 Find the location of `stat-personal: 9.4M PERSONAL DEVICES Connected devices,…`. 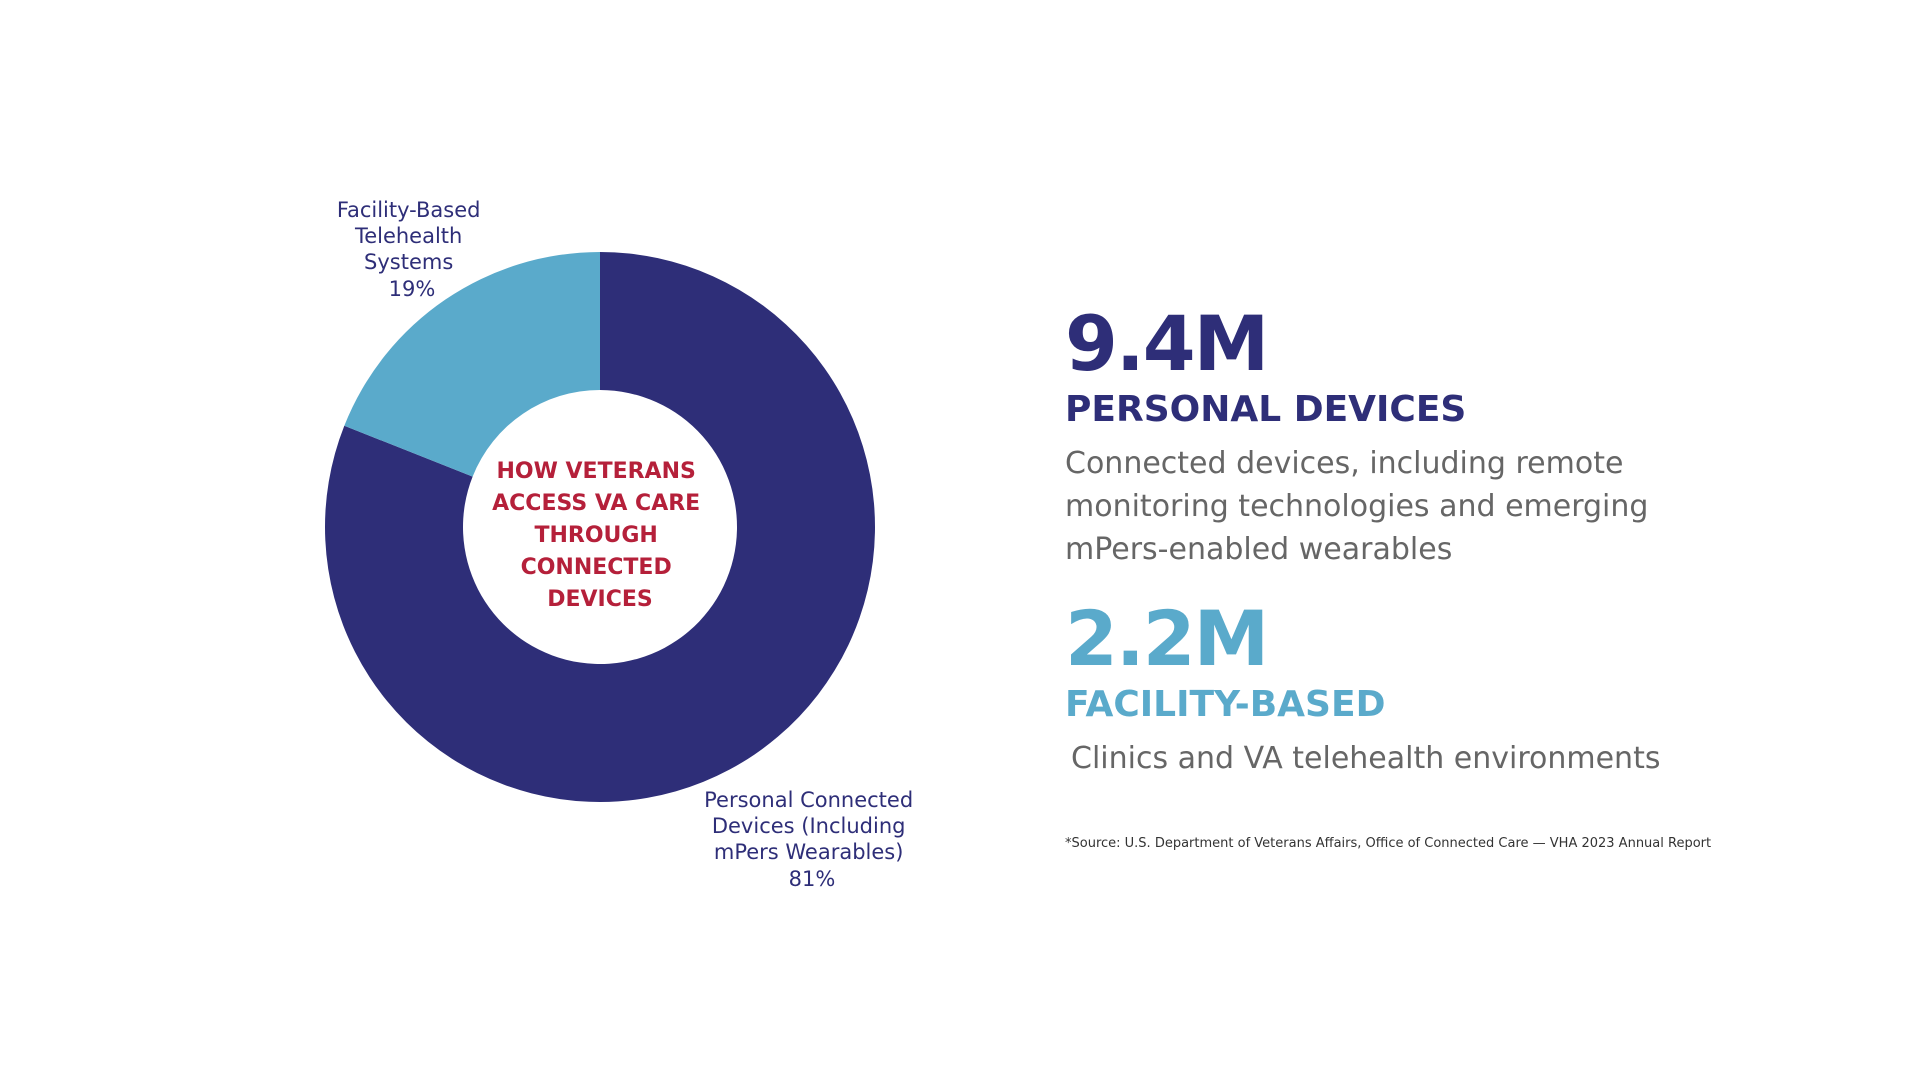

stat-personal: 9.4M PERSONAL DEVICES Connected devices,… is located at coordinates (1455, 435).